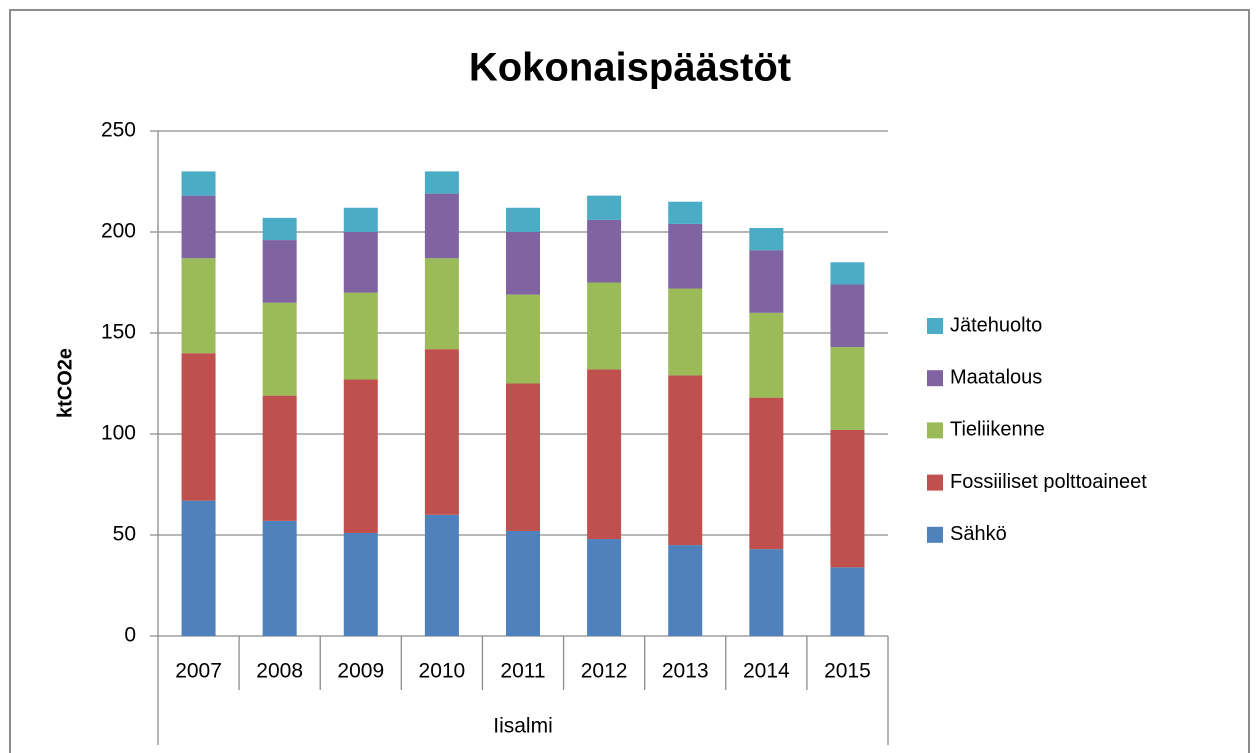  Describe the element at coordinates (130, 635) in the screenshot. I see `y-tick-label: 0` at that location.